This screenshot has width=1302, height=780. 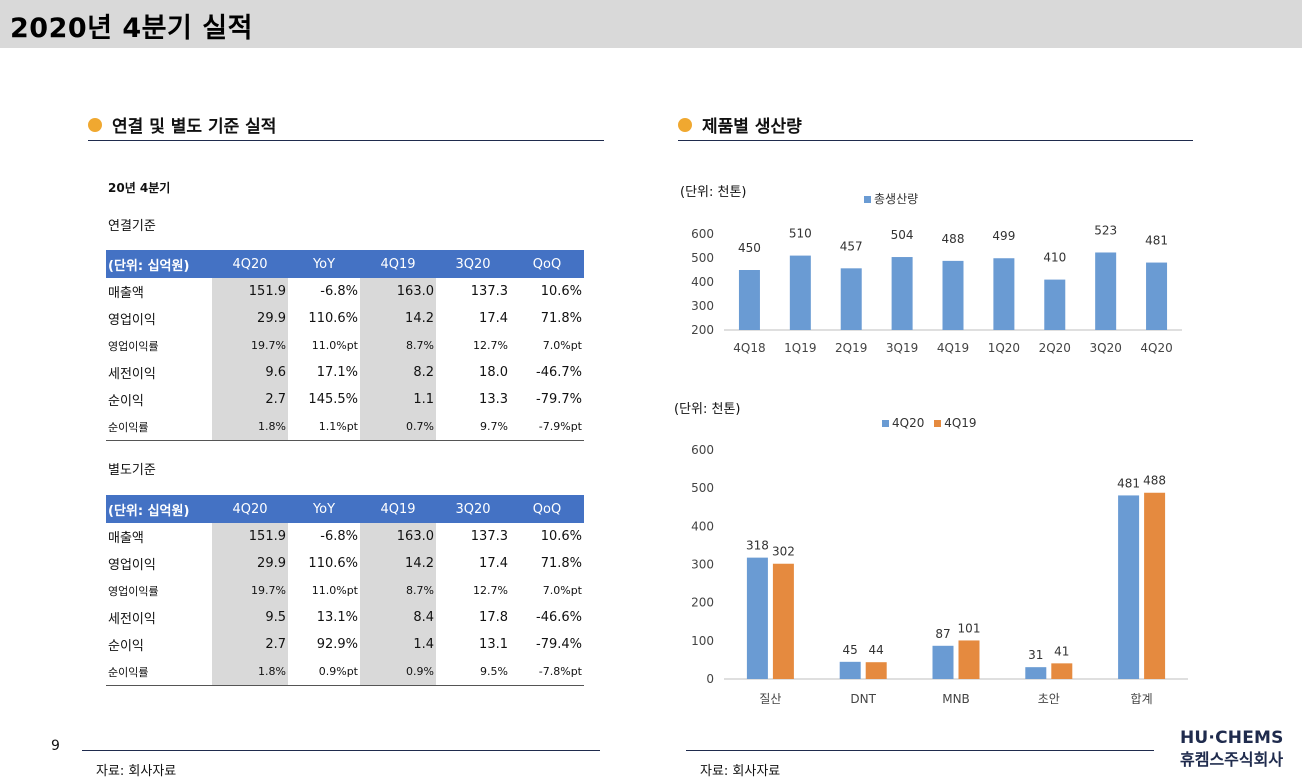 I want to click on y-tick-label: 300, so click(x=702, y=306).